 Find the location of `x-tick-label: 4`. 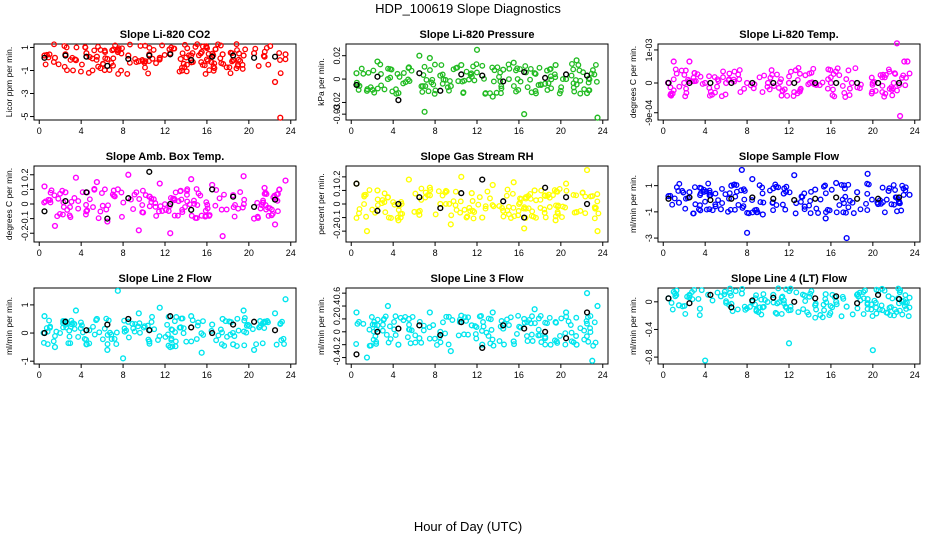

x-tick-label: 4 is located at coordinates (705, 375).